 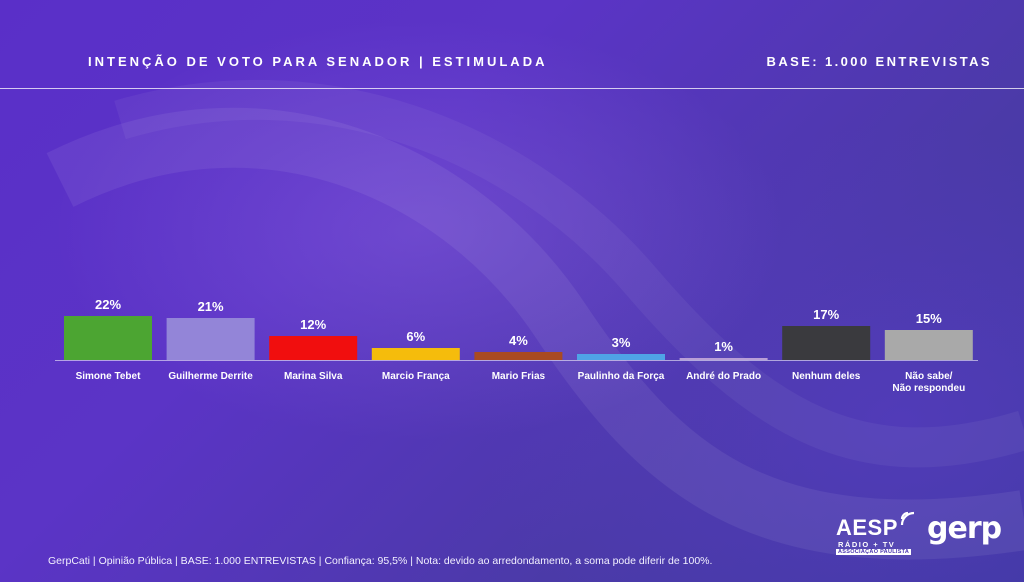 I want to click on base-label: BASE: 1.000 ENTREVISTAS, so click(x=879, y=61).